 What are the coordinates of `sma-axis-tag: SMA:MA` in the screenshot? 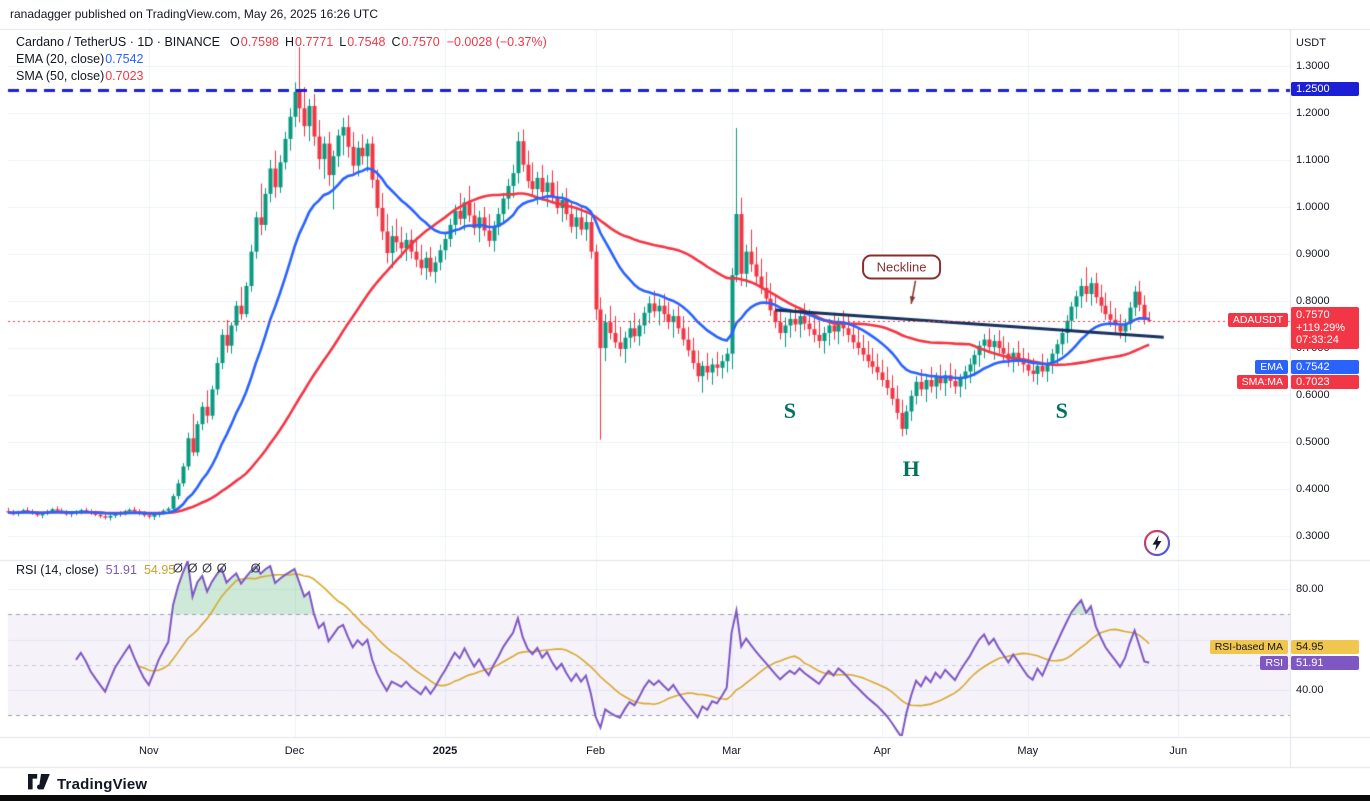 It's located at (1262, 382).